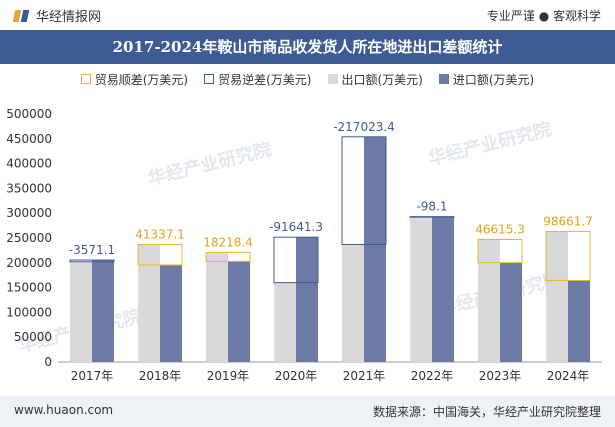 The image size is (615, 427). I want to click on x-tick-label: 2021年, so click(364, 376).